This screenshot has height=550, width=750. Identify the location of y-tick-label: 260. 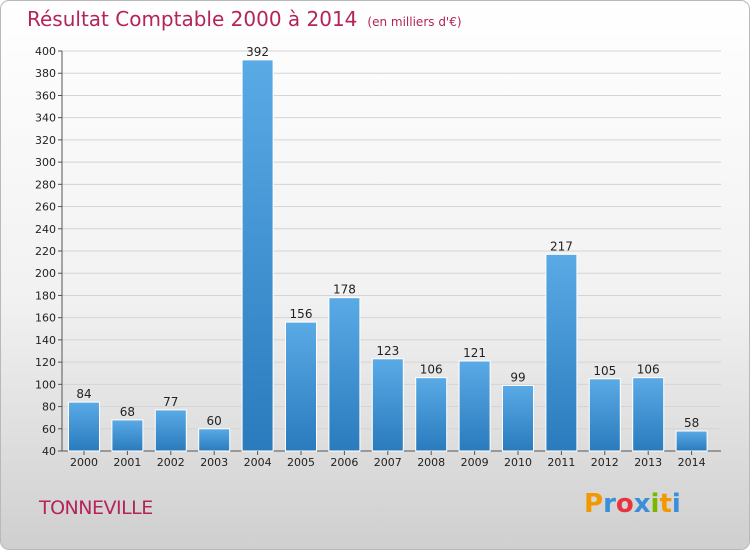
(45, 207).